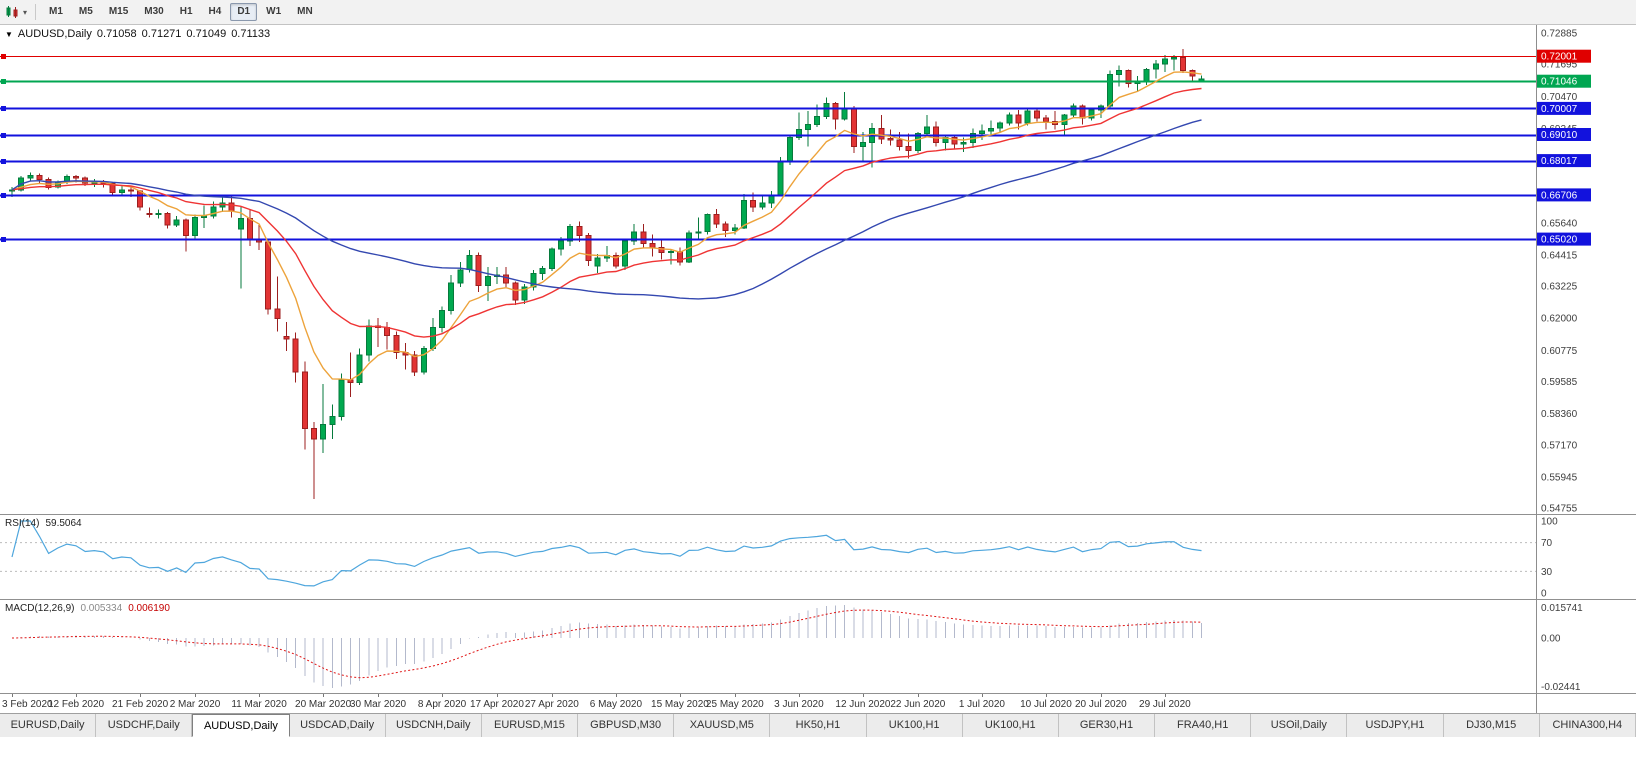 The width and height of the screenshot is (1636, 762). I want to click on price-axis-separator, so click(1536, 369).